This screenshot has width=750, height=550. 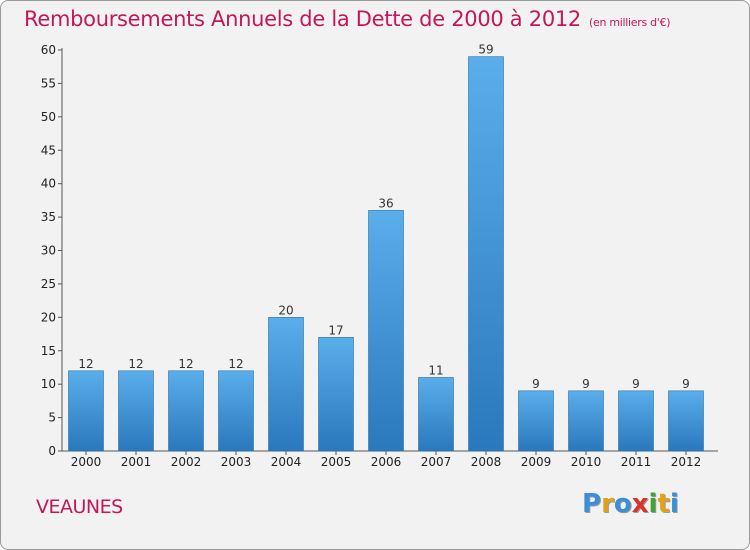 What do you see at coordinates (48, 83) in the screenshot?
I see `y-tick-label: 55` at bounding box center [48, 83].